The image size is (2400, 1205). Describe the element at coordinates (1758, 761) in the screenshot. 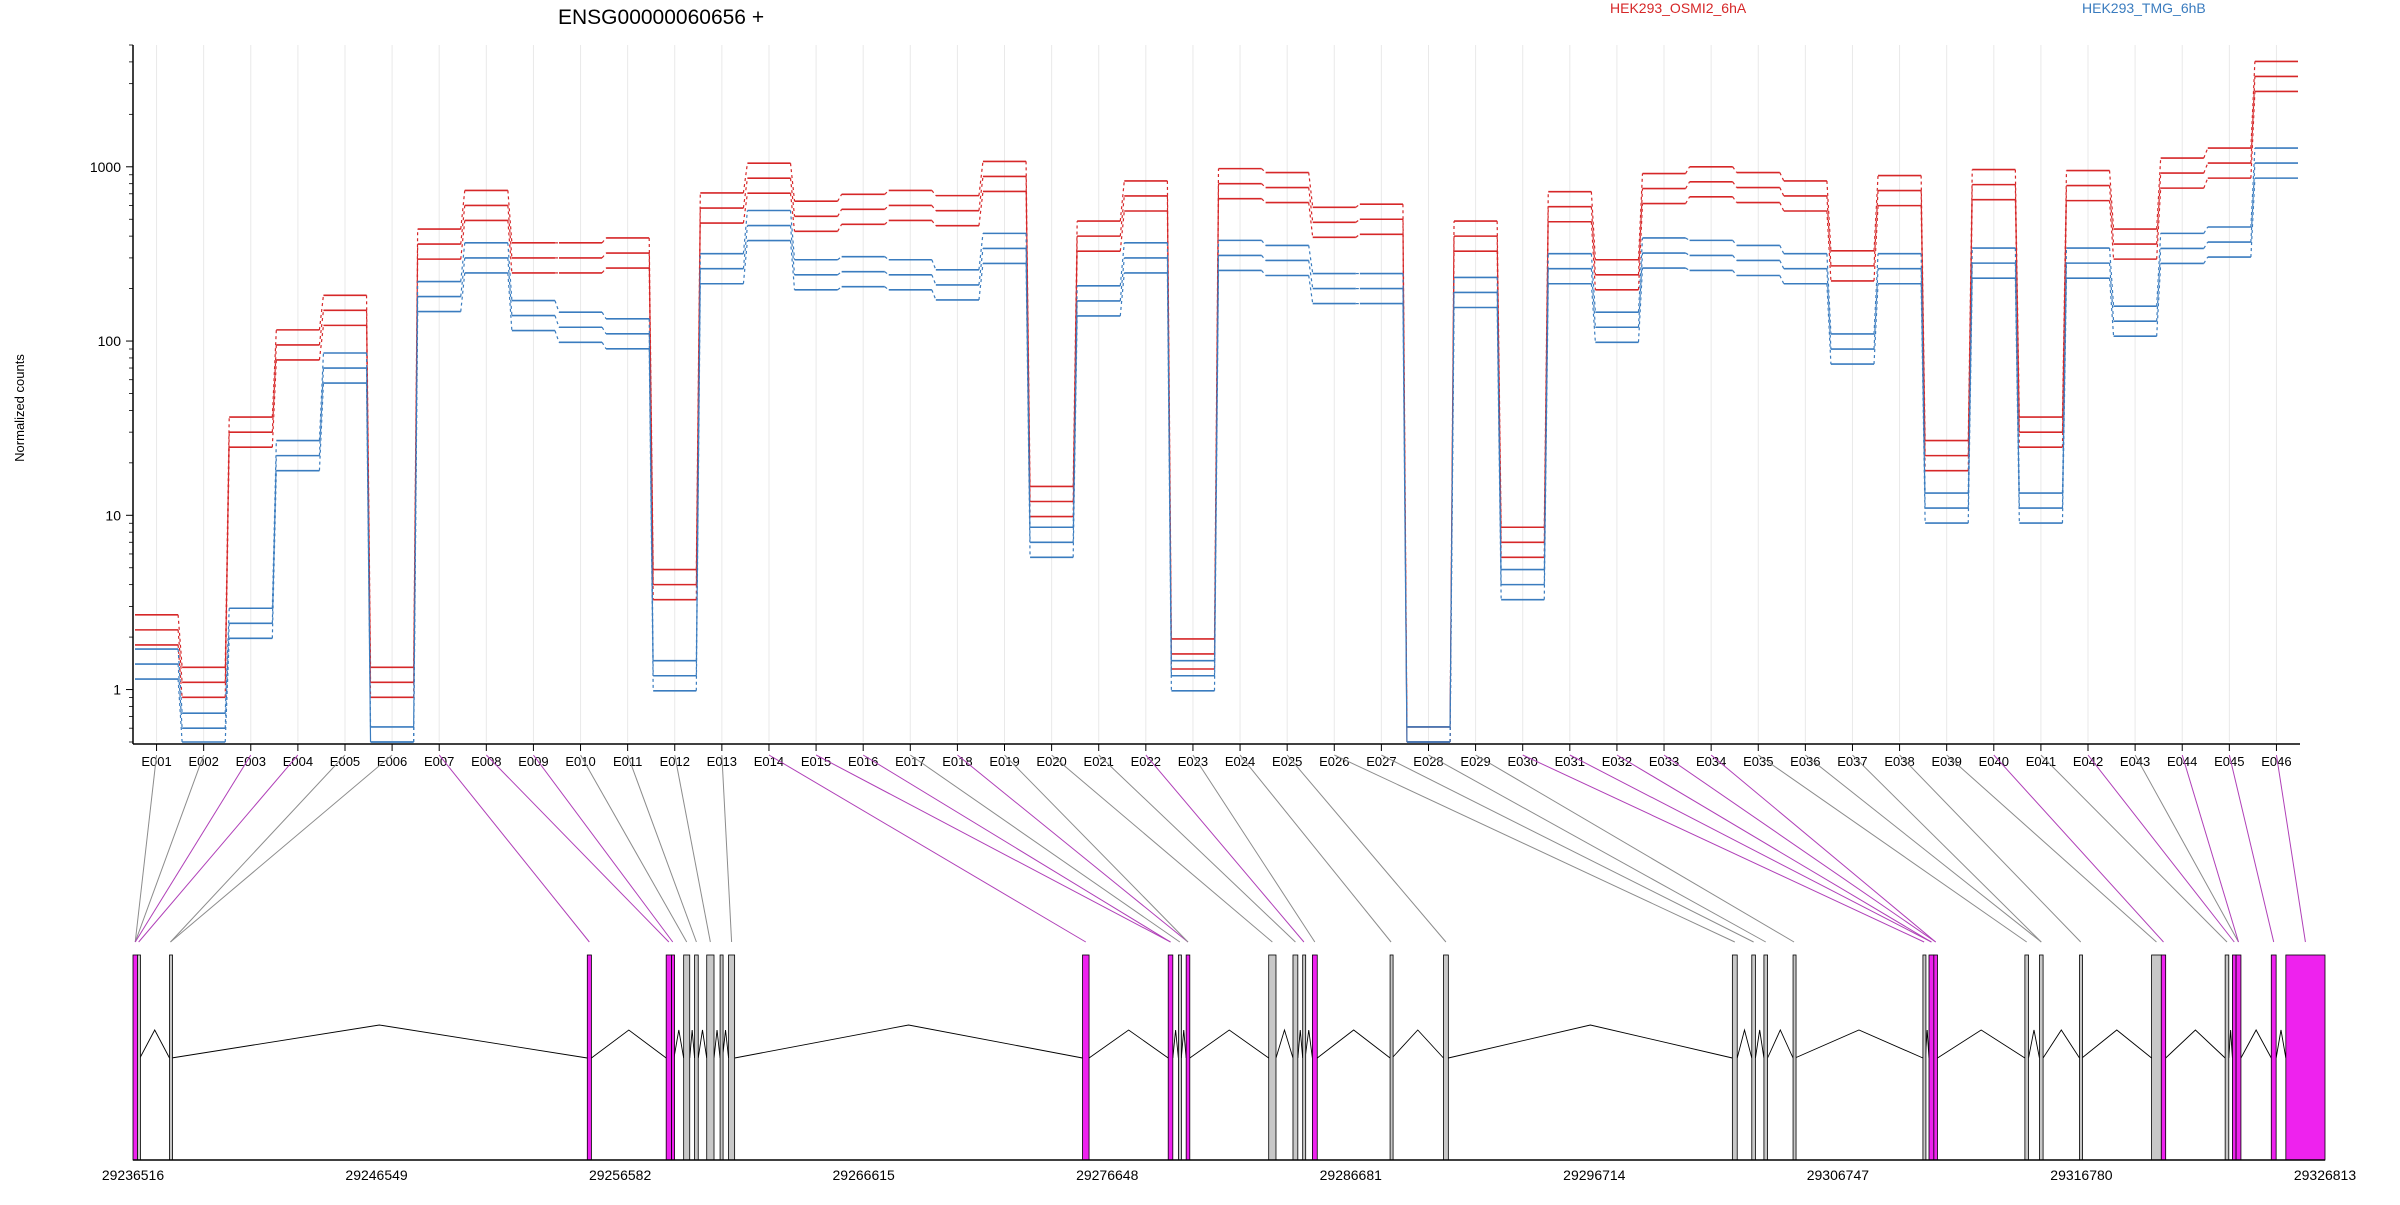

I see `x-tick-label: E035` at that location.